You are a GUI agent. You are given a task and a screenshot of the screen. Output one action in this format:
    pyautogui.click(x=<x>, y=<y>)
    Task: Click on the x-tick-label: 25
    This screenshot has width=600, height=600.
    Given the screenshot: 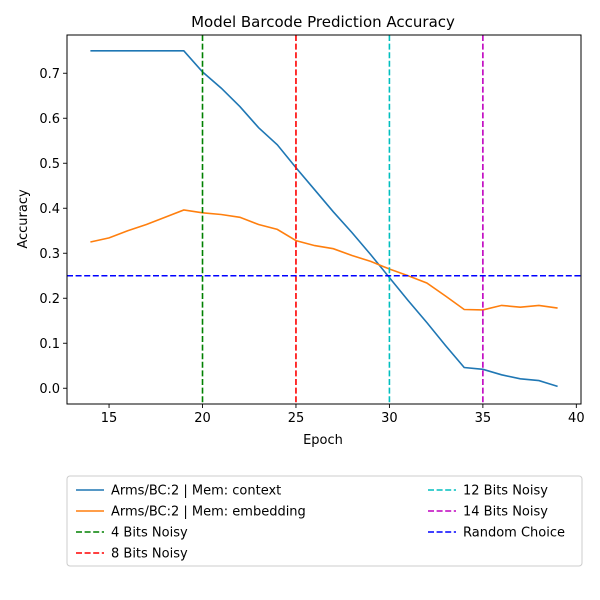 What is the action you would take?
    pyautogui.click(x=296, y=418)
    